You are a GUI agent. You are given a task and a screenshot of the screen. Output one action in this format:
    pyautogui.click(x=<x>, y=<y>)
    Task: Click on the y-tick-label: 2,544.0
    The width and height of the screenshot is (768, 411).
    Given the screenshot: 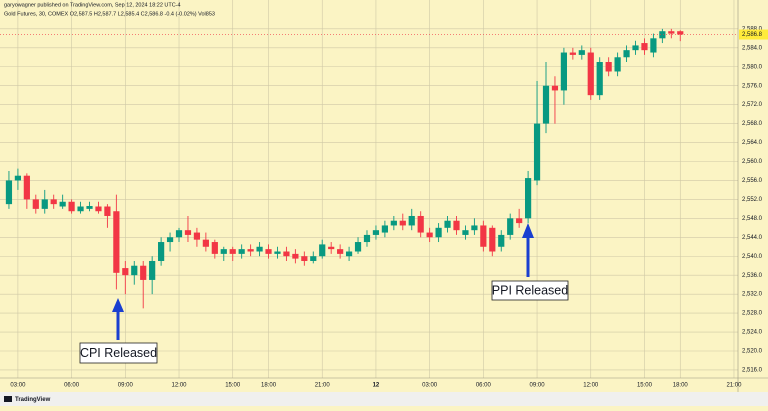 What is the action you would take?
    pyautogui.click(x=752, y=238)
    